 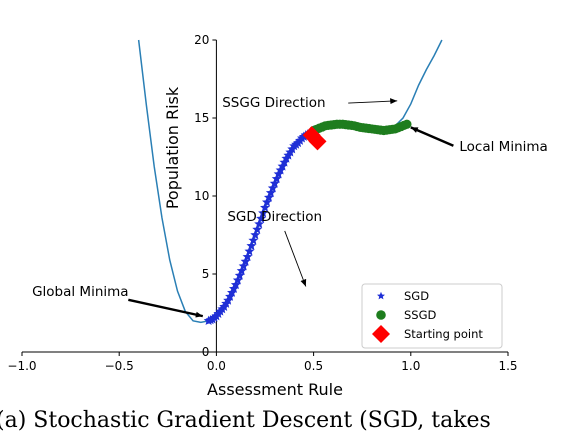 I want to click on starting-point-marker, so click(x=317, y=141).